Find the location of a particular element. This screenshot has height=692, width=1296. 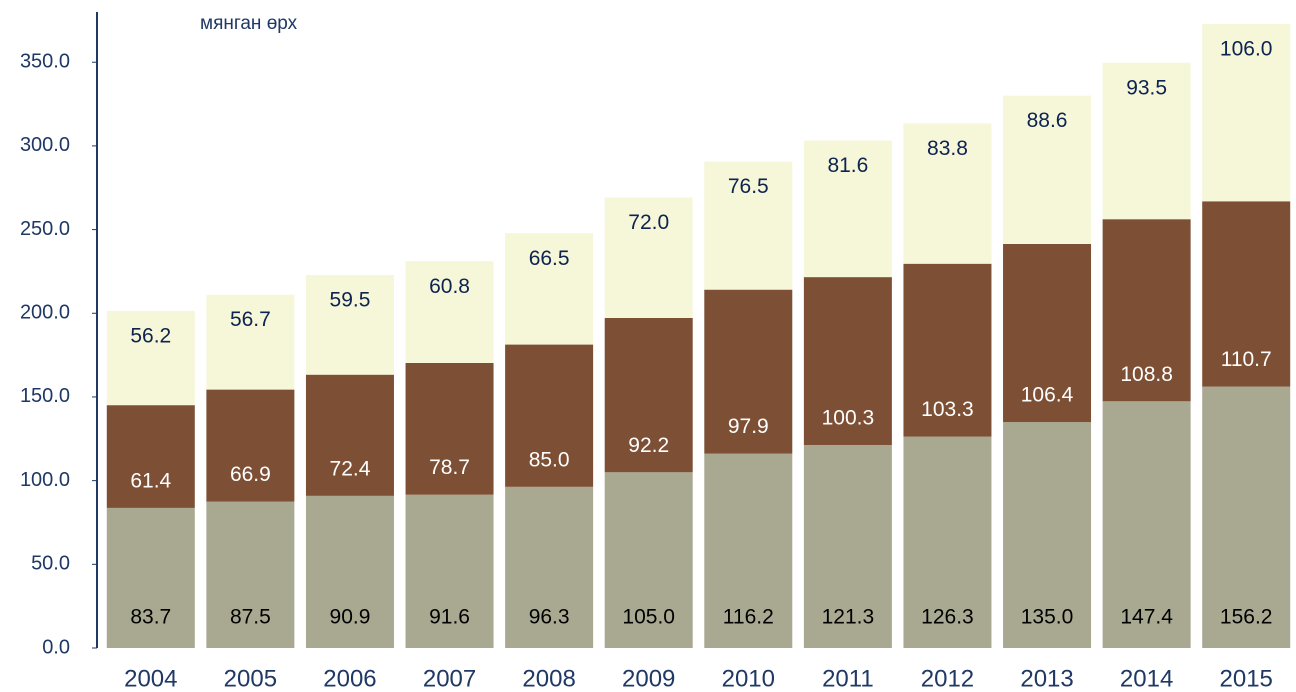

value-label: 91.6 is located at coordinates (449, 617).